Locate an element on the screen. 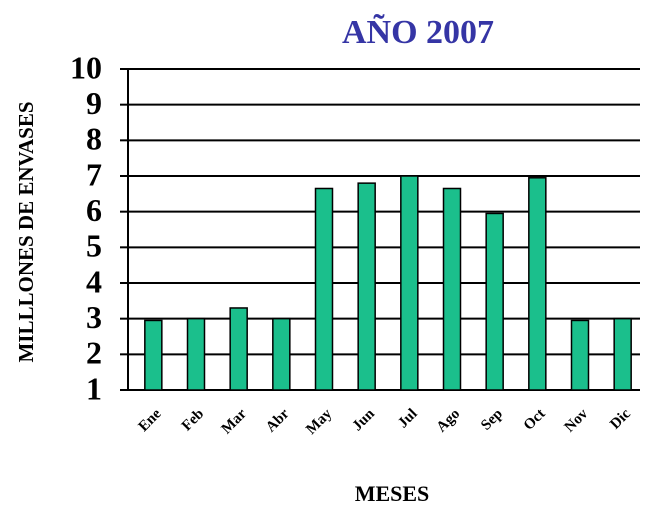 The width and height of the screenshot is (645, 512). y-tick-label: 7 is located at coordinates (94, 174).